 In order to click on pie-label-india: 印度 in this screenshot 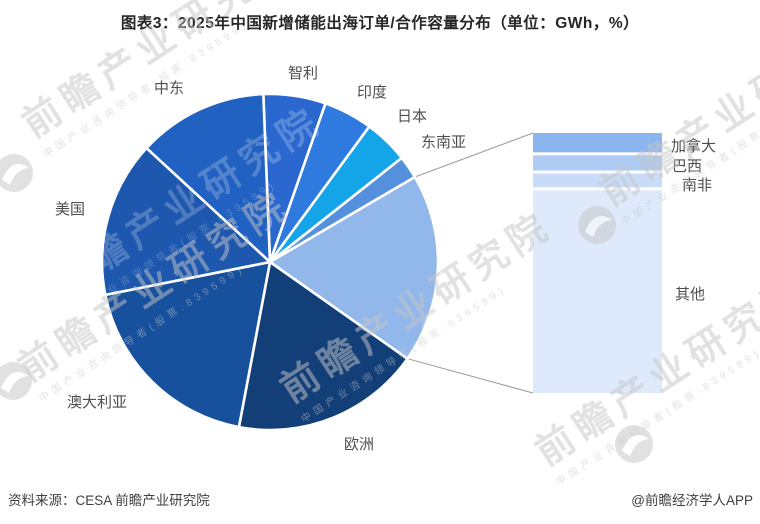, I will do `click(372, 92)`.